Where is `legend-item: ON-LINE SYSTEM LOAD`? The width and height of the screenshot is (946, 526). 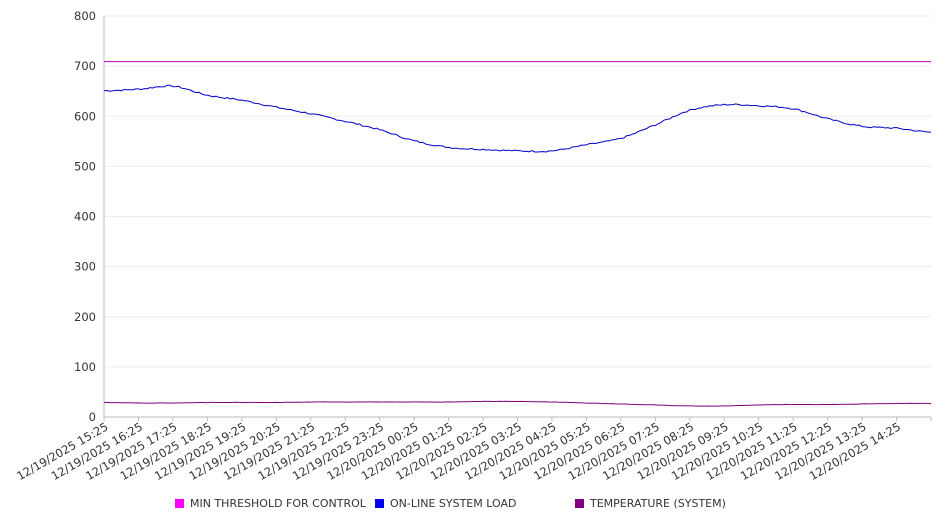
legend-item: ON-LINE SYSTEM LOAD is located at coordinates (445, 503).